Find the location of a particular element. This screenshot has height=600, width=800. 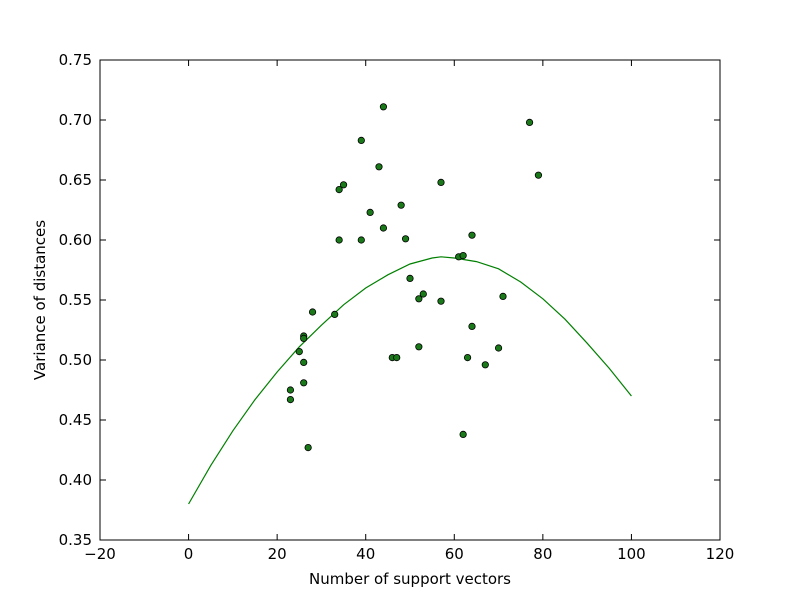

y-tick-label-8: 0.75 is located at coordinates (75, 60).